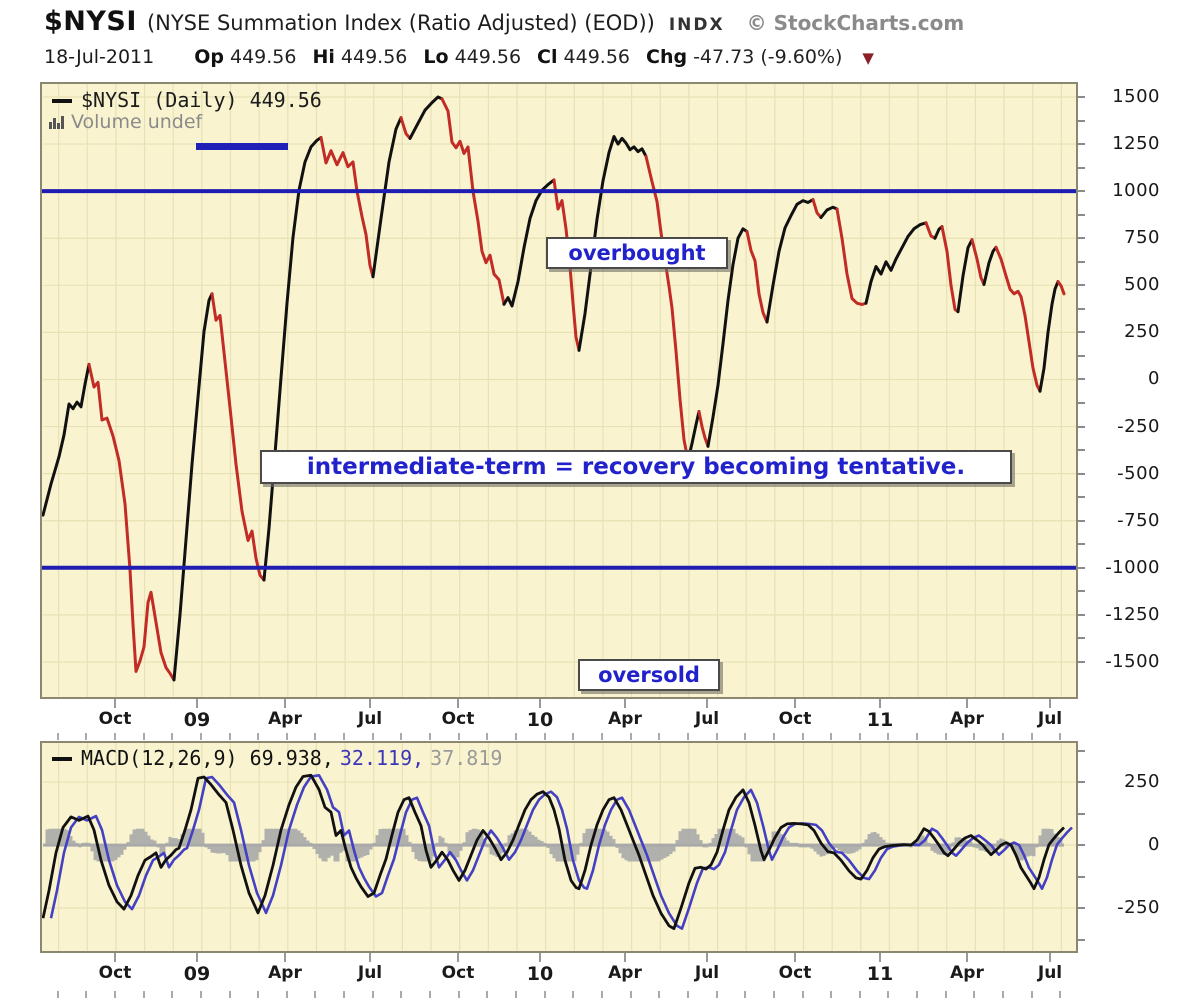 The width and height of the screenshot is (1200, 999). What do you see at coordinates (168, 130) in the screenshot?
I see `volume-legend: Volume undef` at bounding box center [168, 130].